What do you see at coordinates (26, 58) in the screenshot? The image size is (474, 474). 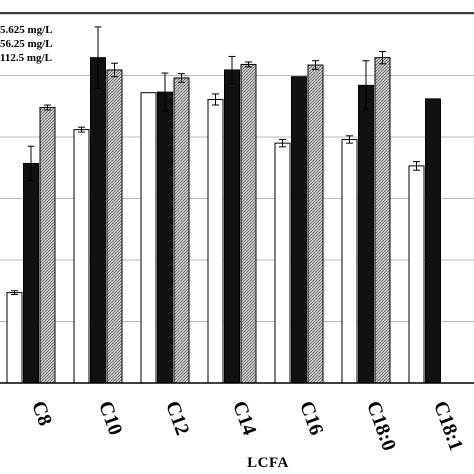 I see `legend-label-series-3: 112.5 mg/L` at bounding box center [26, 58].